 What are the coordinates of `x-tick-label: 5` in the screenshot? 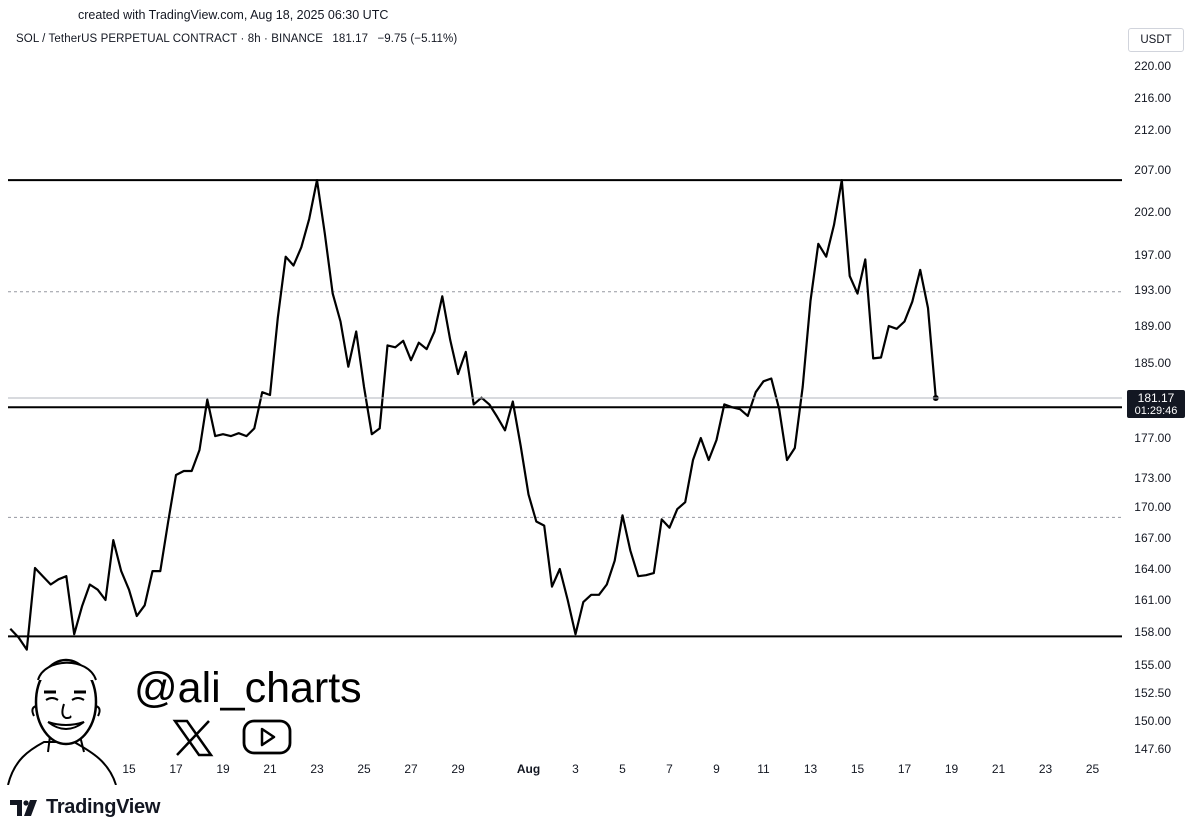 It's located at (622, 769).